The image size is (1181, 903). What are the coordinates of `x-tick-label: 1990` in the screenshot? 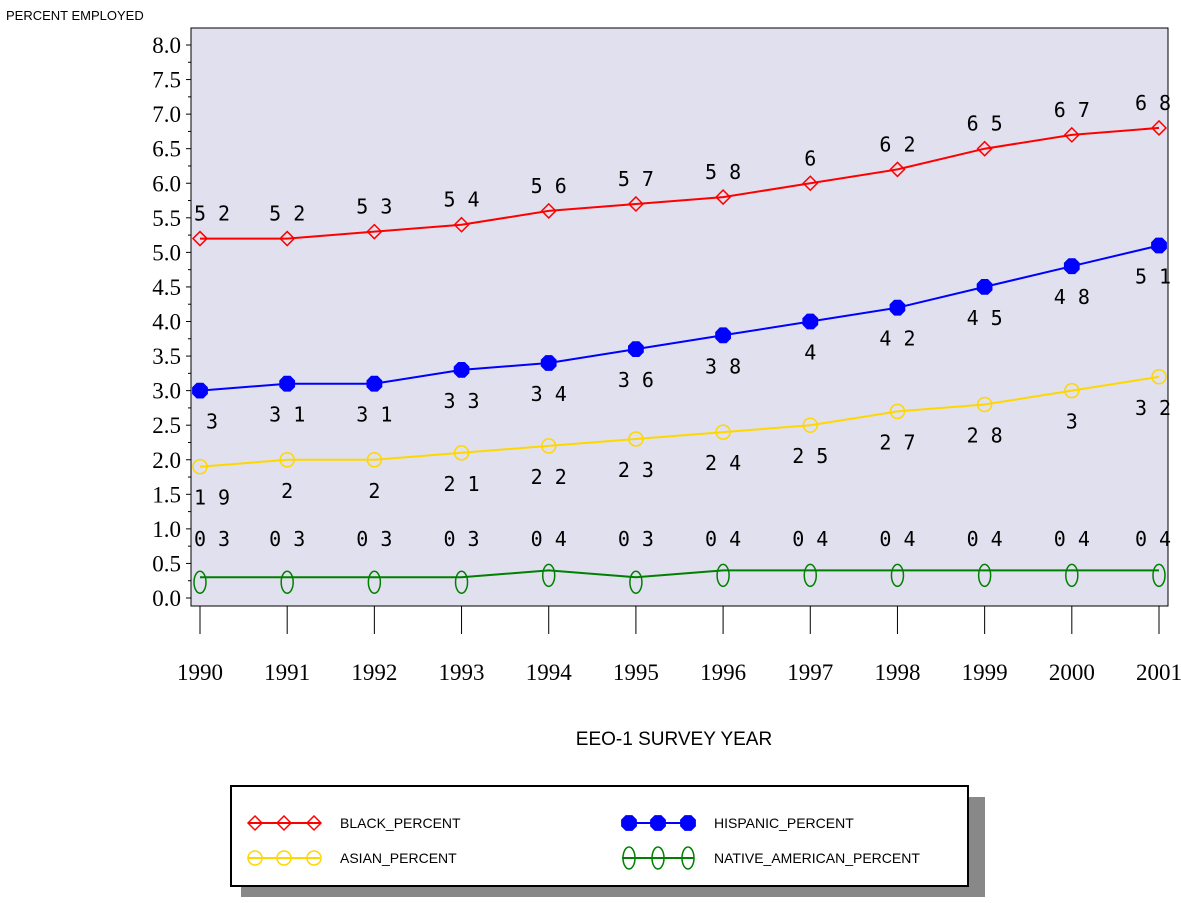 It's located at (200, 672).